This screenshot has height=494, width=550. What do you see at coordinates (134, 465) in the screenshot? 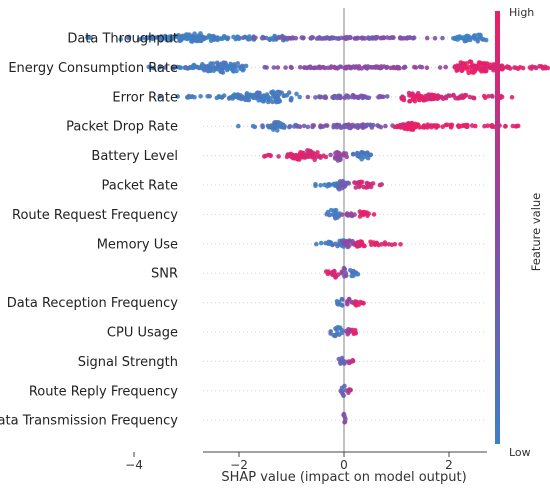
I see `x-tick-label: −4` at bounding box center [134, 465].